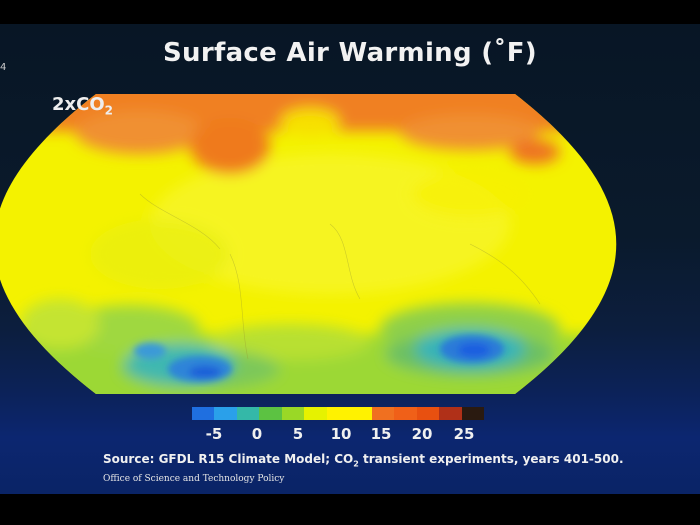 The height and width of the screenshot is (525, 700). Describe the element at coordinates (381, 434) in the screenshot. I see `legend-tick-label: 15` at that location.